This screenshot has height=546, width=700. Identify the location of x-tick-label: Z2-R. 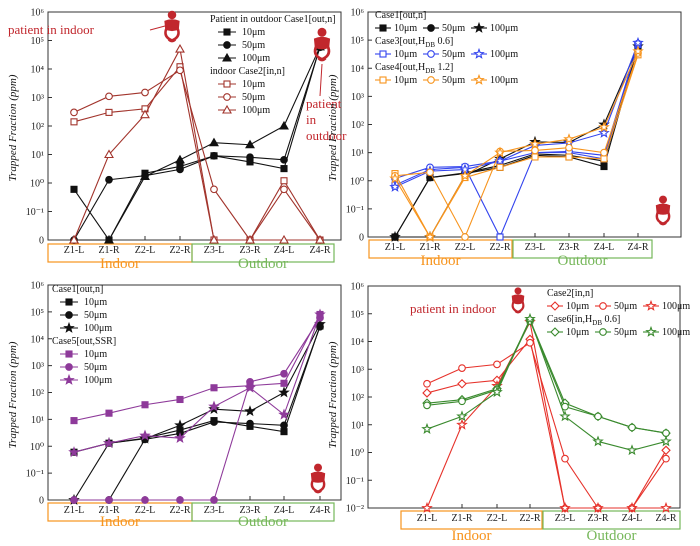
(179, 250).